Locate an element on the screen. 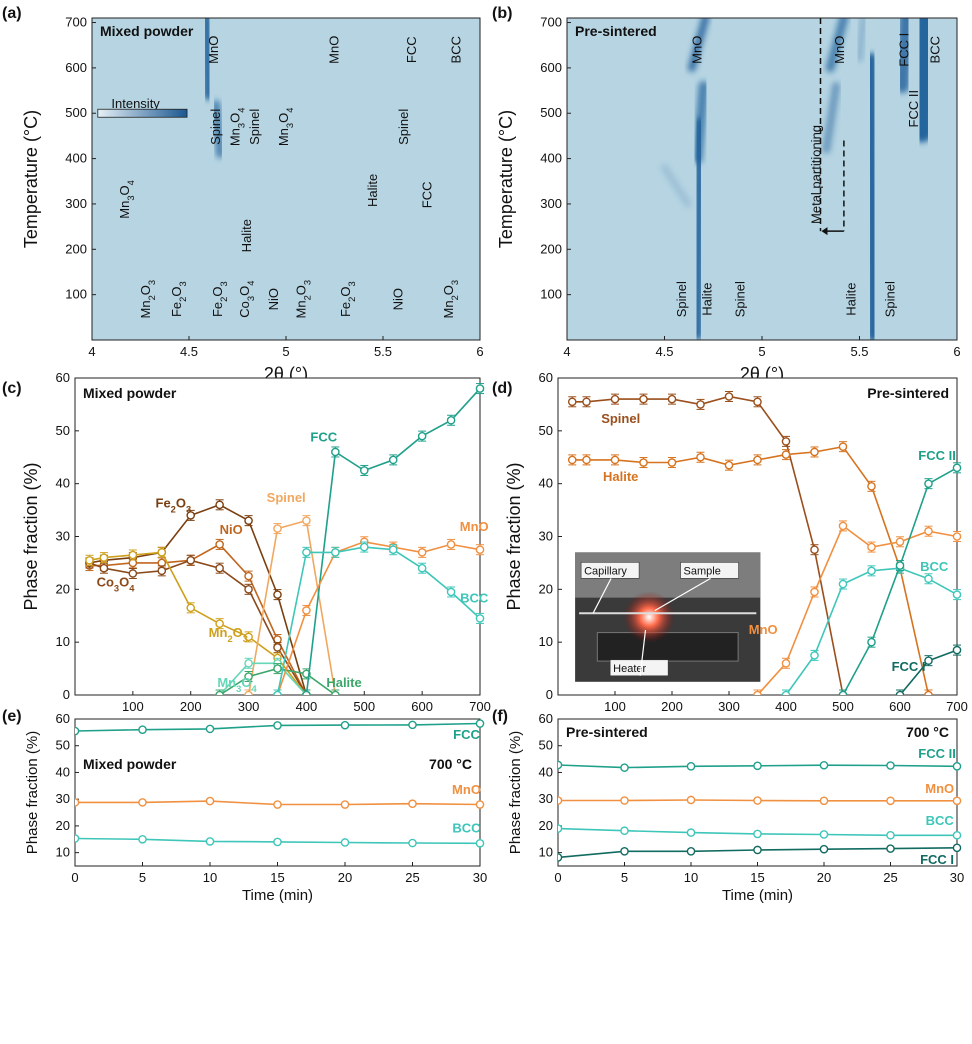 Image resolution: width=972 pixels, height=1044 pixels. series-label: Halite is located at coordinates (620, 476).